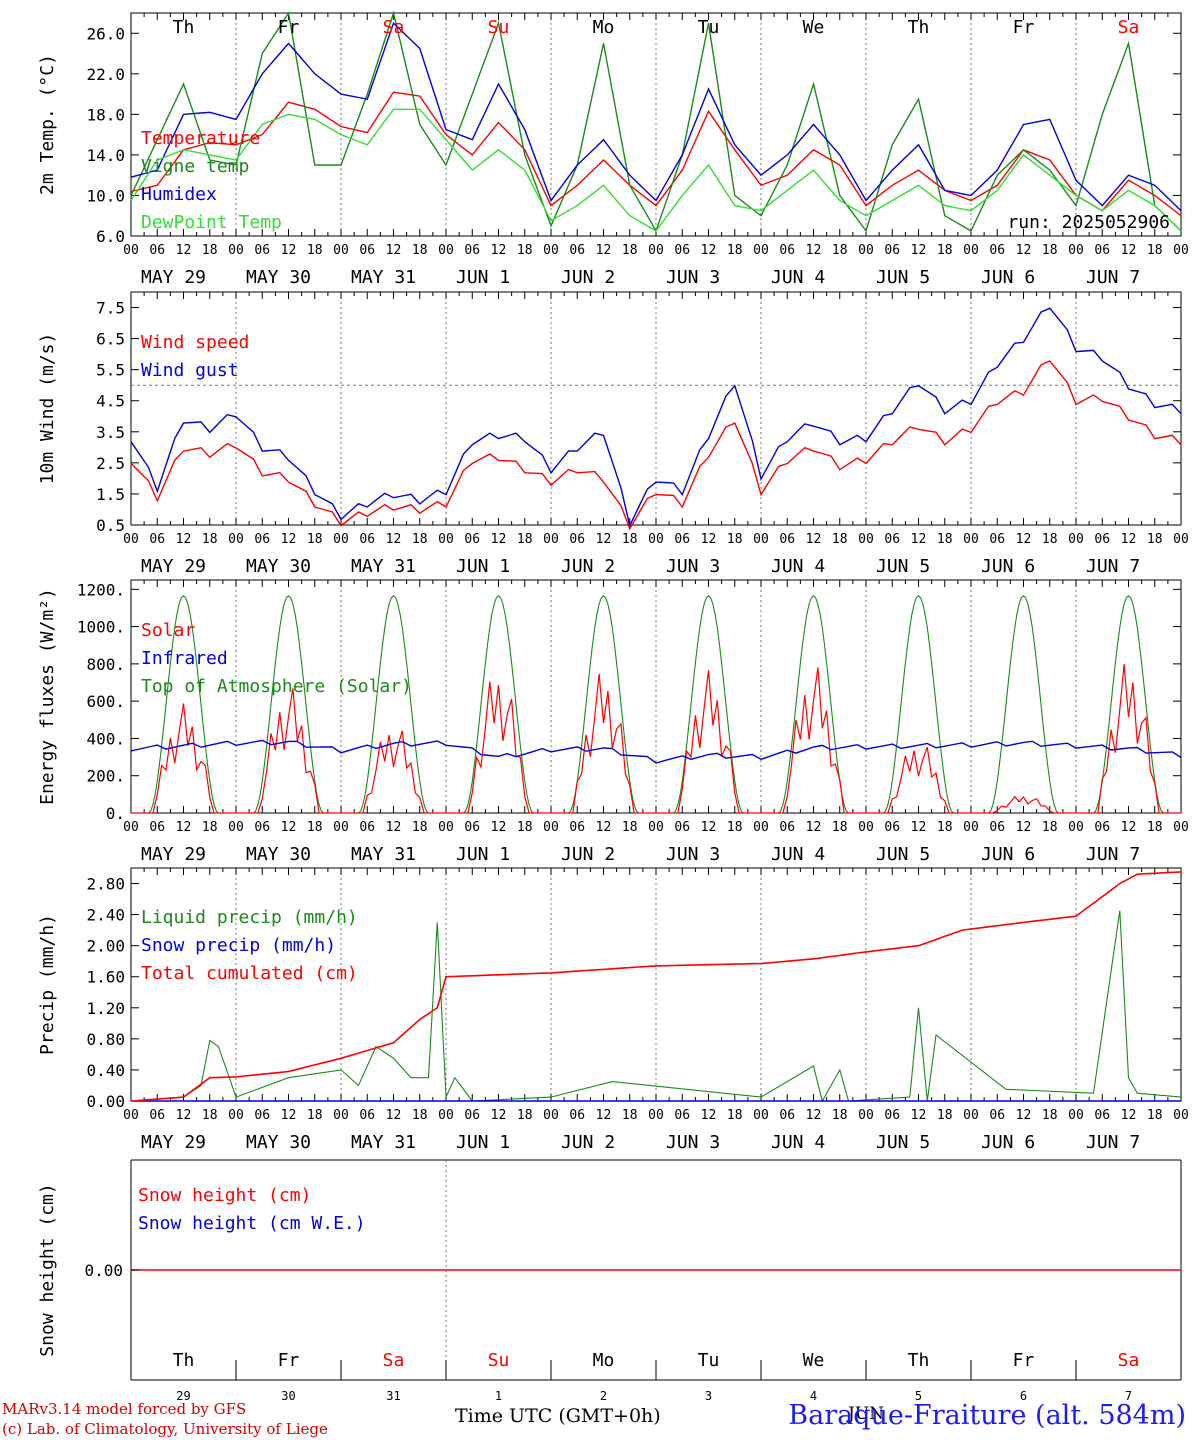 The height and width of the screenshot is (1440, 1194). Describe the element at coordinates (105, 33) in the screenshot. I see `y-tick-label: 26.0` at that location.